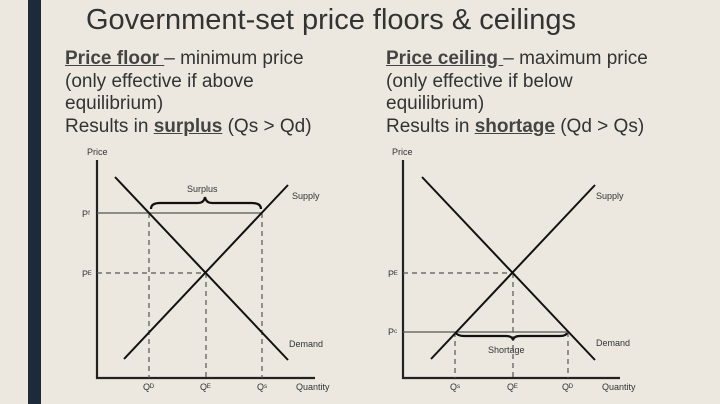  I want to click on shortage-label: Shortage, so click(506, 350).